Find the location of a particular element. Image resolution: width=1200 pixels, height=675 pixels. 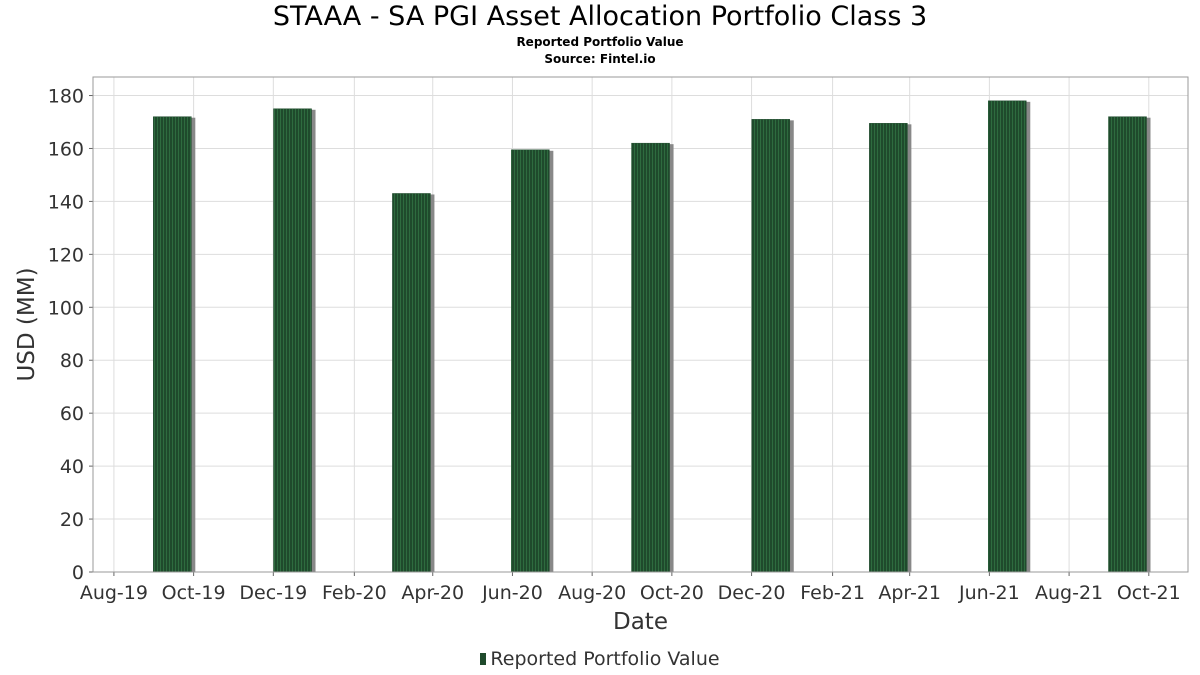

y-tick-label: 80 is located at coordinates (72, 361).